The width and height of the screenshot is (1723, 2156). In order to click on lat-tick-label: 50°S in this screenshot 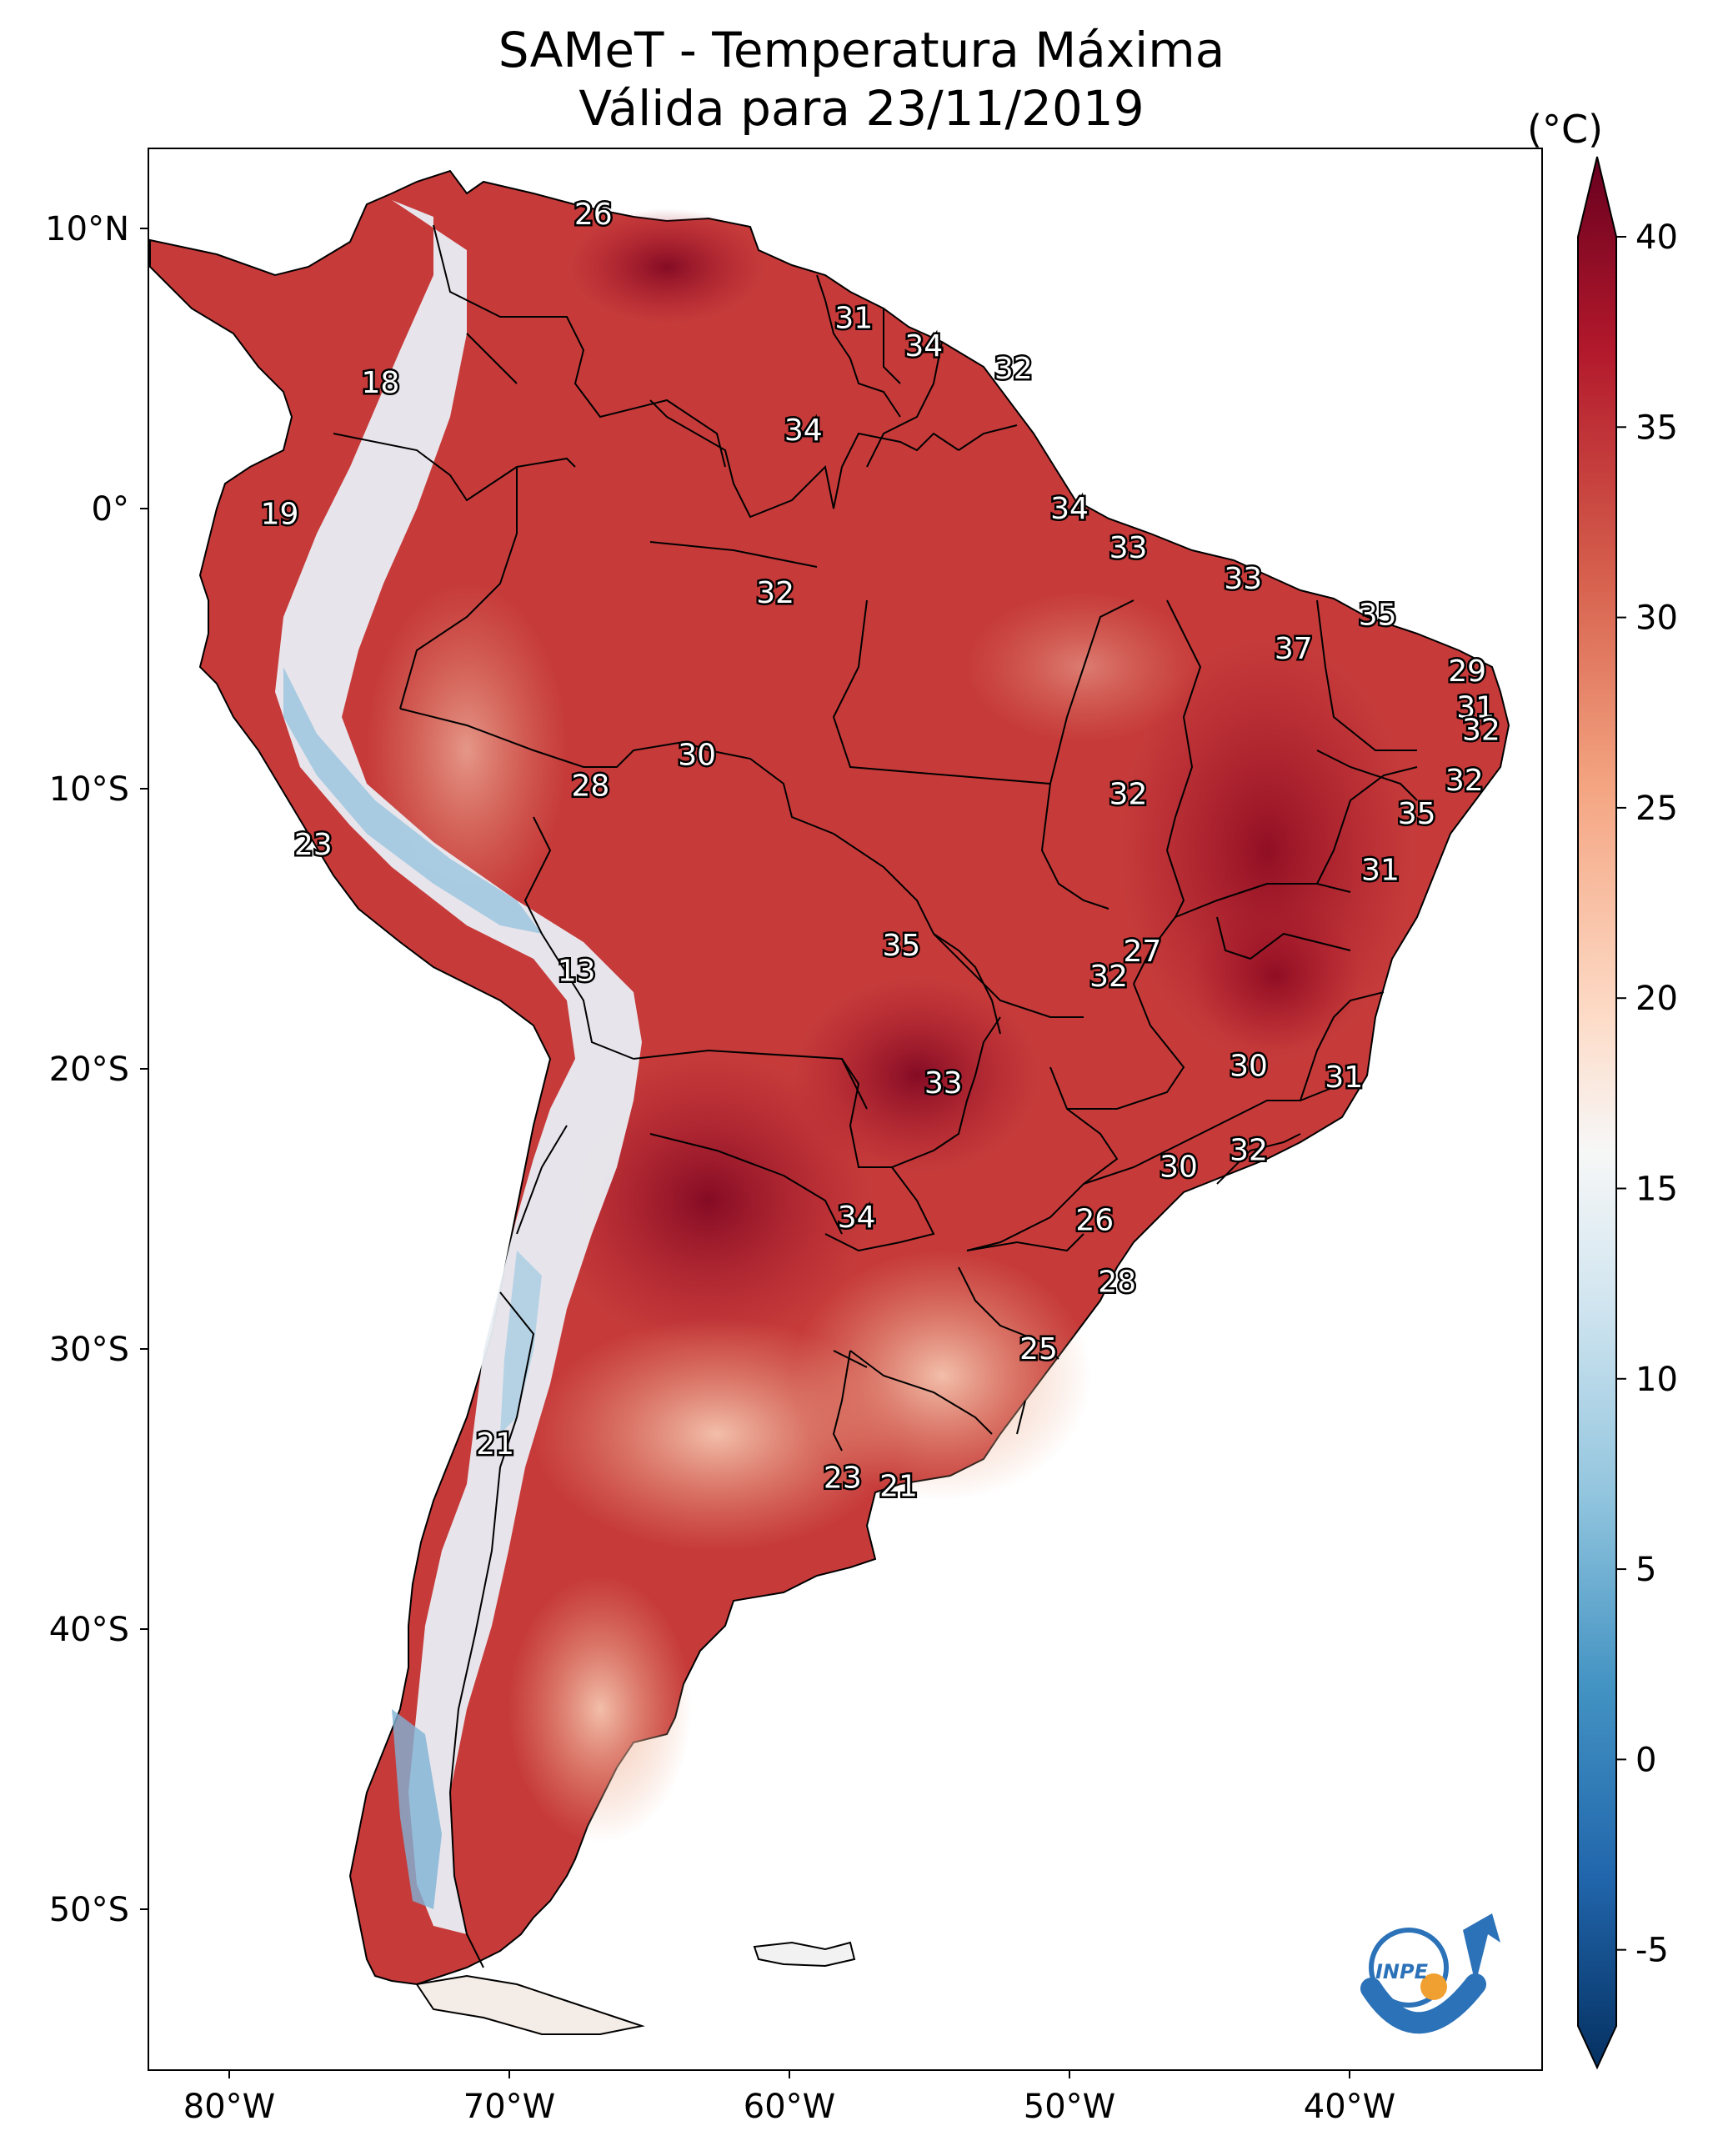, I will do `click(89, 1910)`.